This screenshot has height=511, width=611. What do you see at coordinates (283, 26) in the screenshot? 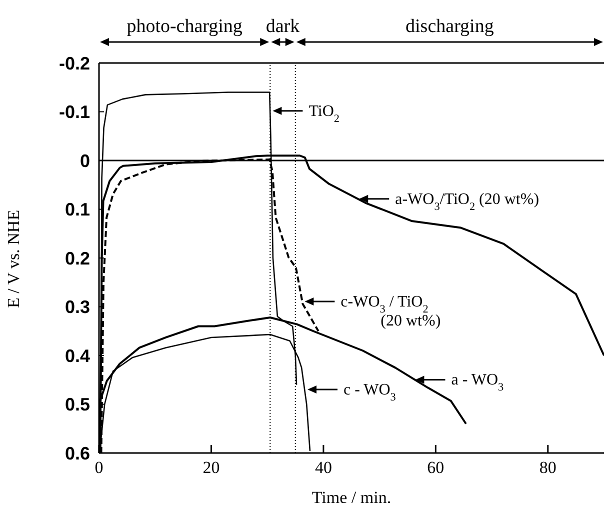
I see `text: dark` at bounding box center [283, 26].